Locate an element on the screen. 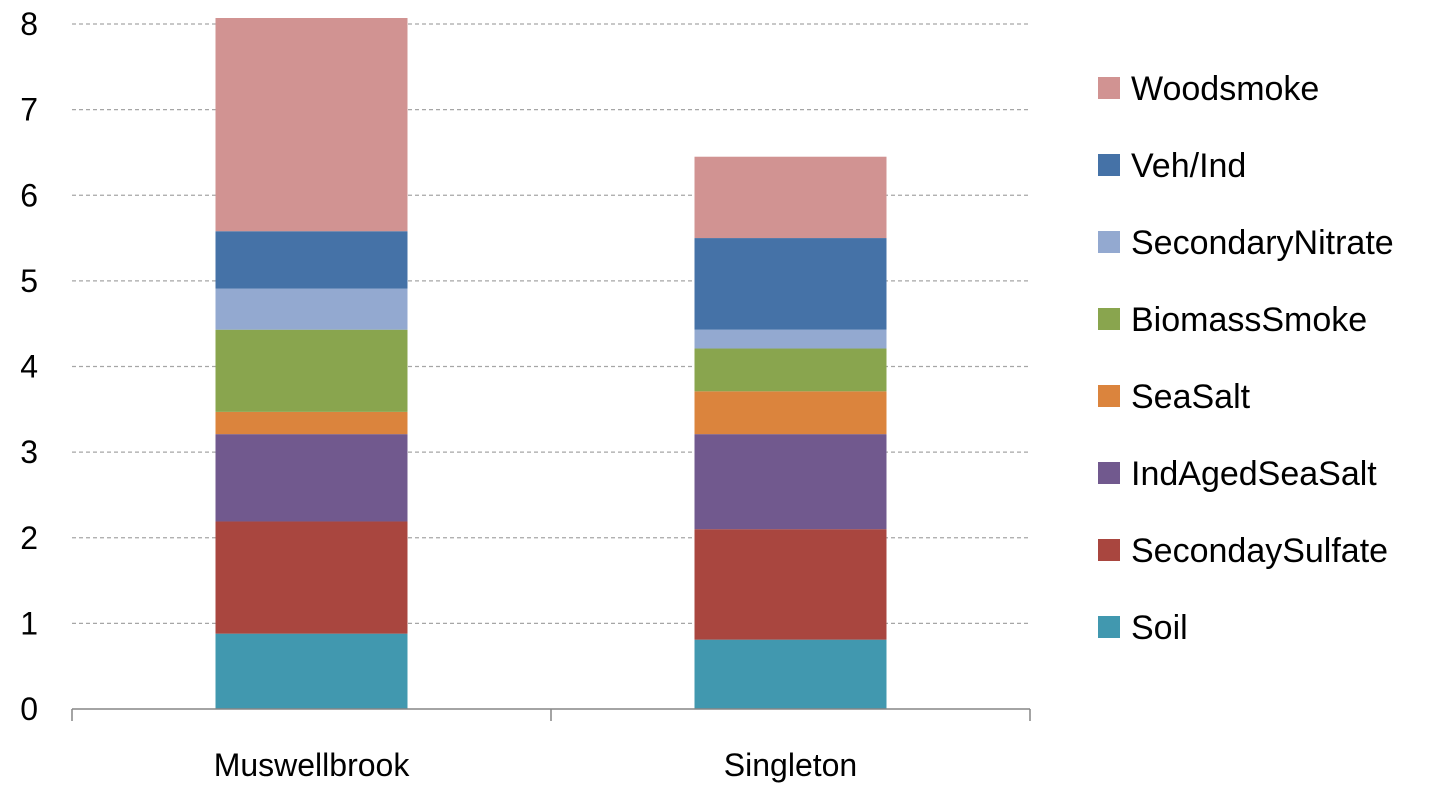  bar-segment-secondaysulfate-singleton is located at coordinates (790, 584).